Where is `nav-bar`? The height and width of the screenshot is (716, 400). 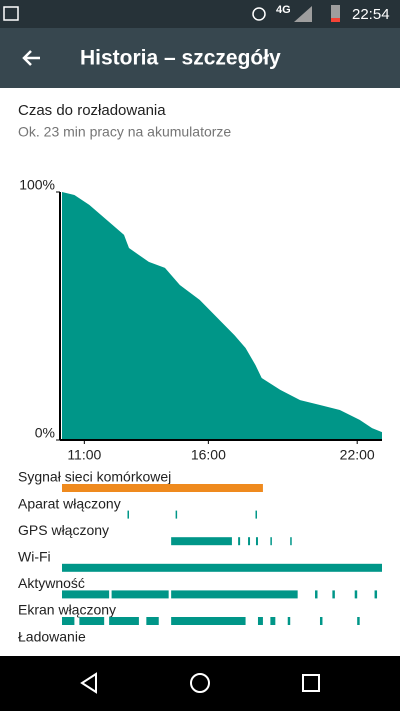
nav-bar is located at coordinates (200, 683).